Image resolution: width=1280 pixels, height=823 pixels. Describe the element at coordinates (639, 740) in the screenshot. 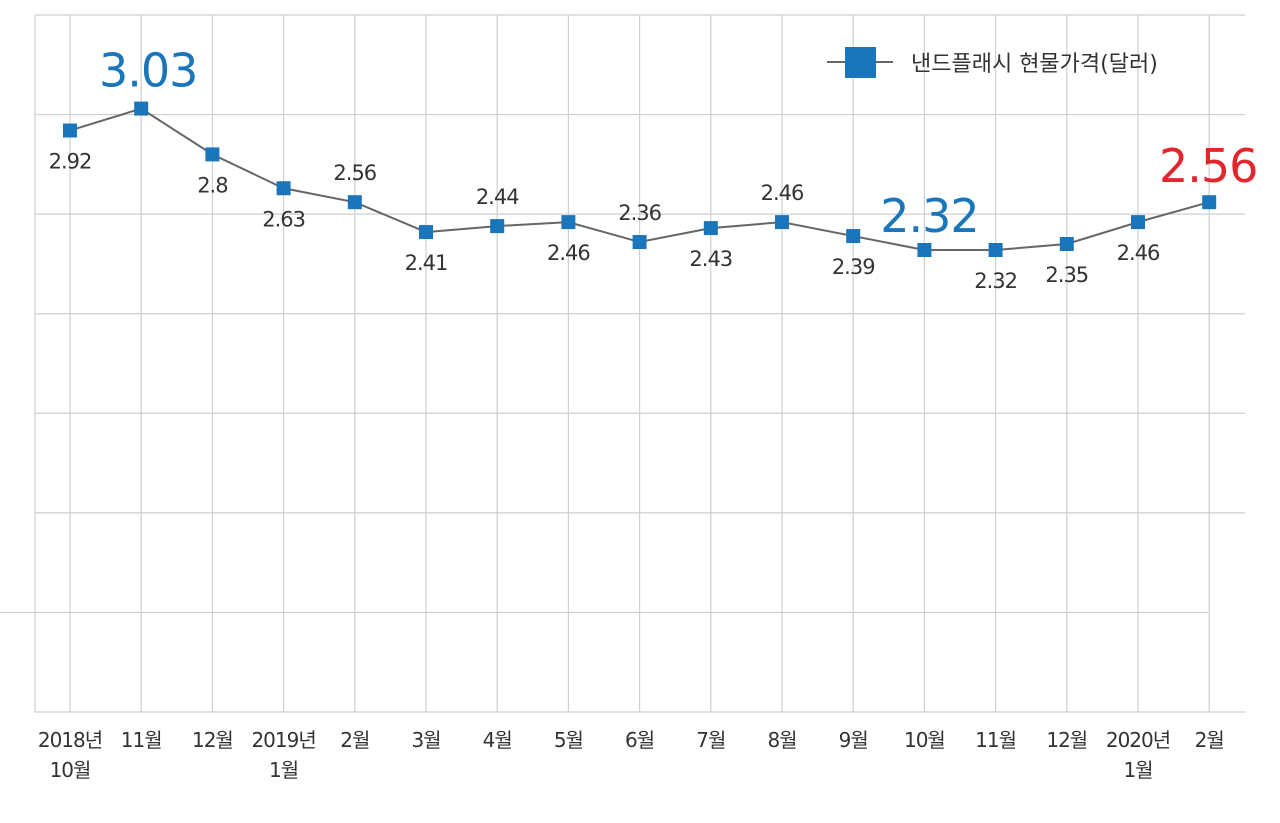

I see `x-tick-label: 6월` at that location.